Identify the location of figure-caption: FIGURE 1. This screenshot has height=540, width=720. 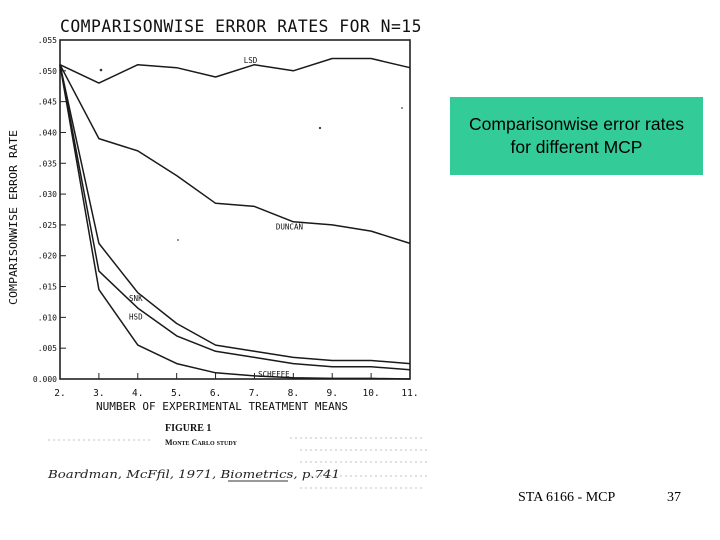
(188, 428).